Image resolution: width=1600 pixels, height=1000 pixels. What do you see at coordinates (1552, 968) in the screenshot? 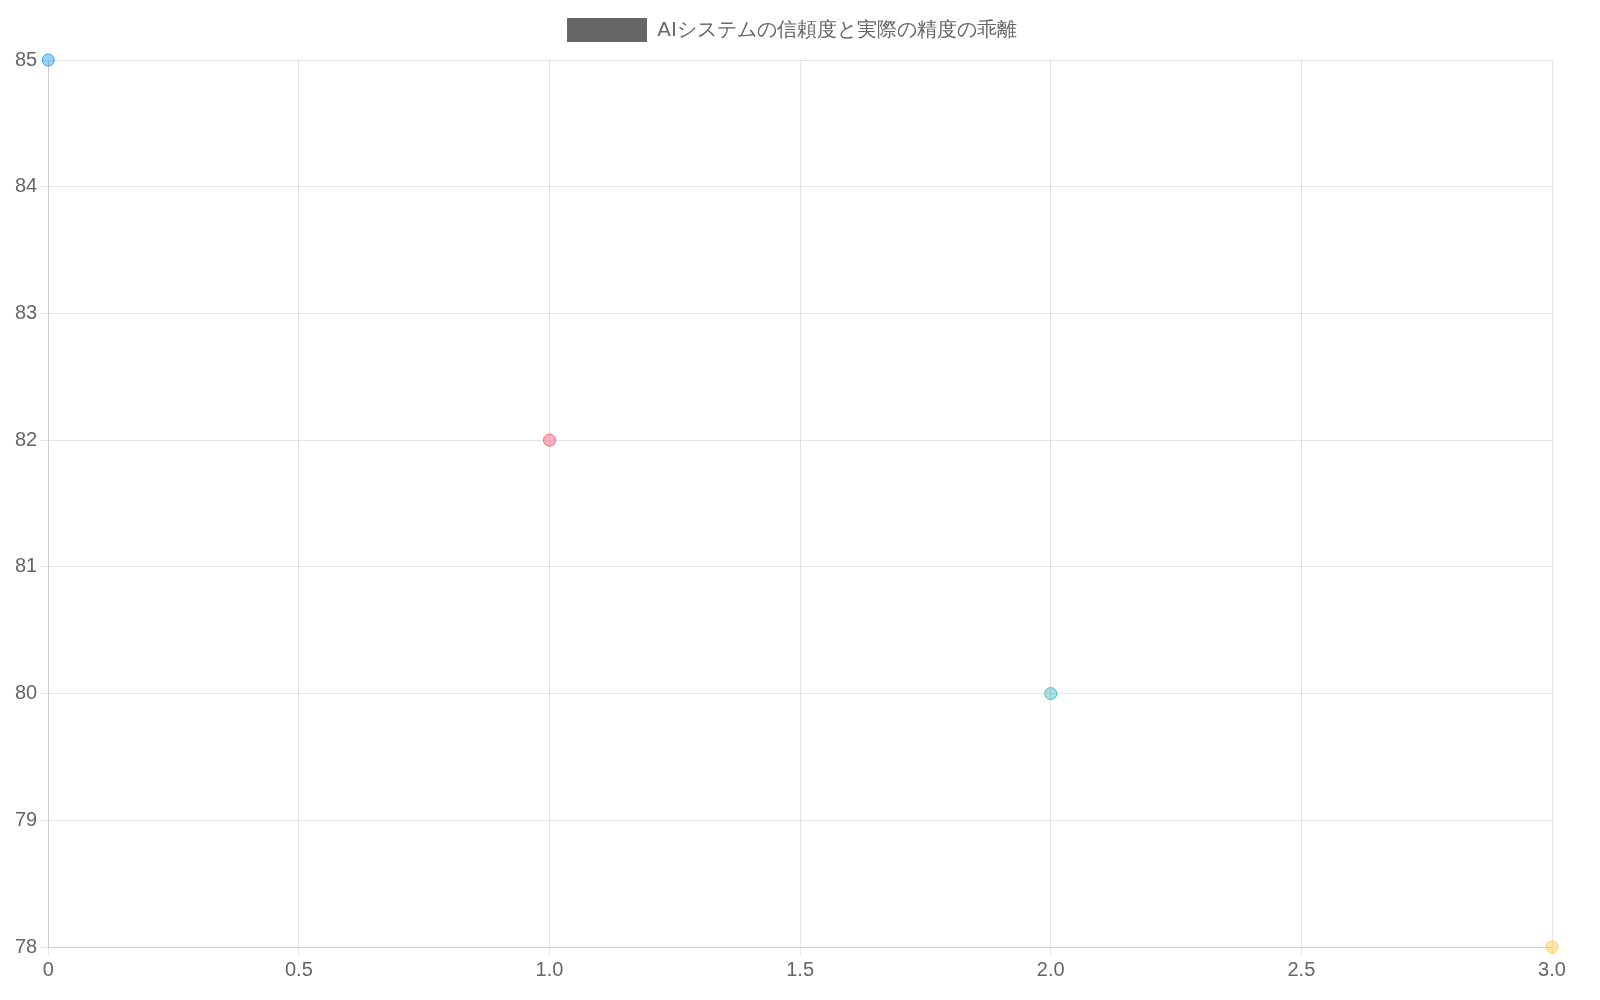
I see `x-tick-label: 3.0` at bounding box center [1552, 968].